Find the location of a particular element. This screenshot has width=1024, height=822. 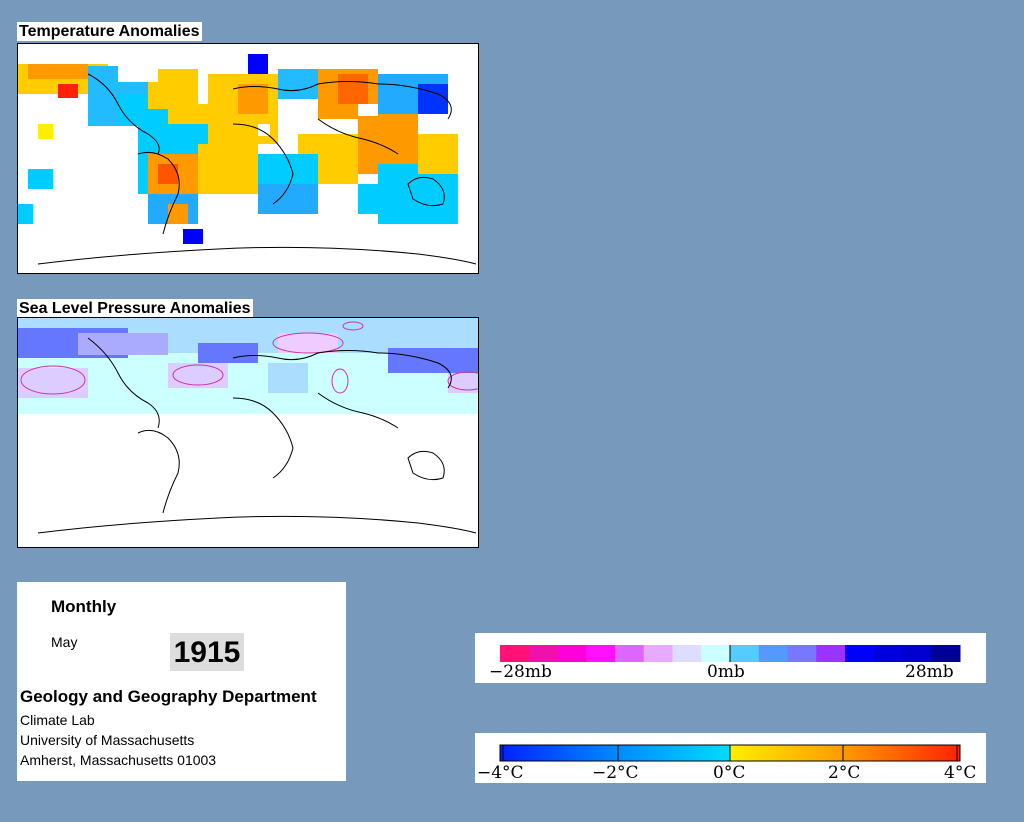

temperature-legend-label-4: 4°C is located at coordinates (960, 773).